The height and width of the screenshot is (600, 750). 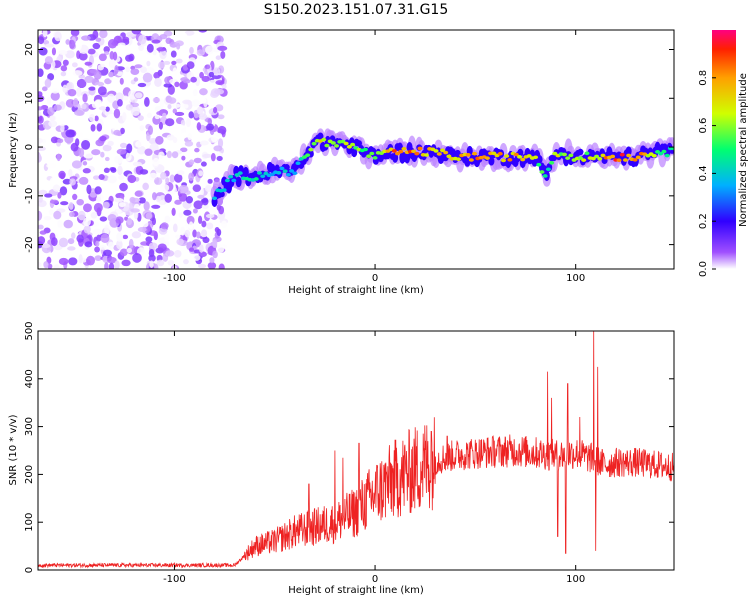 What do you see at coordinates (29, 570) in the screenshot?
I see `snr-ytick-label: 0` at bounding box center [29, 570].